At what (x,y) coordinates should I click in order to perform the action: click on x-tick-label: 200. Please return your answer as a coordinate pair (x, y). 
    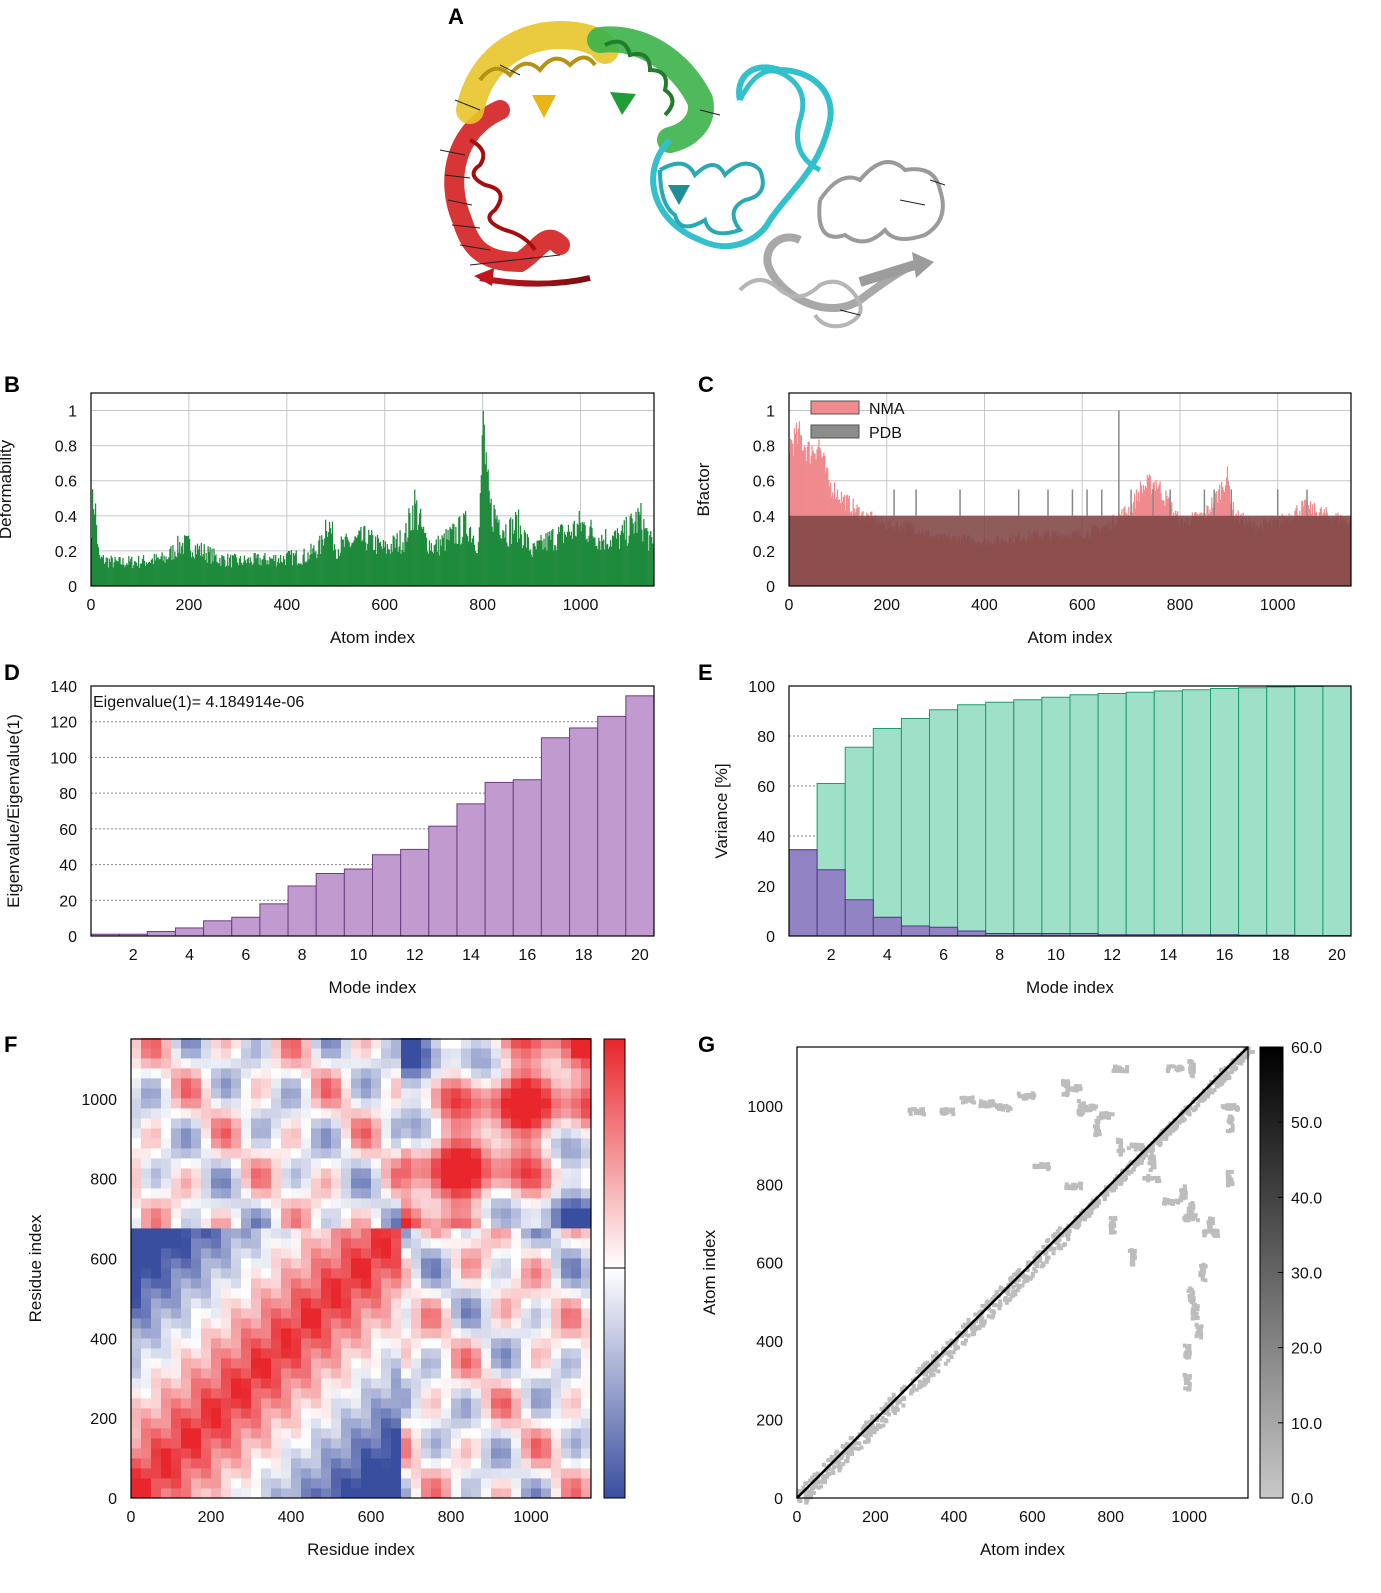
    Looking at the image, I should click on (211, 1517).